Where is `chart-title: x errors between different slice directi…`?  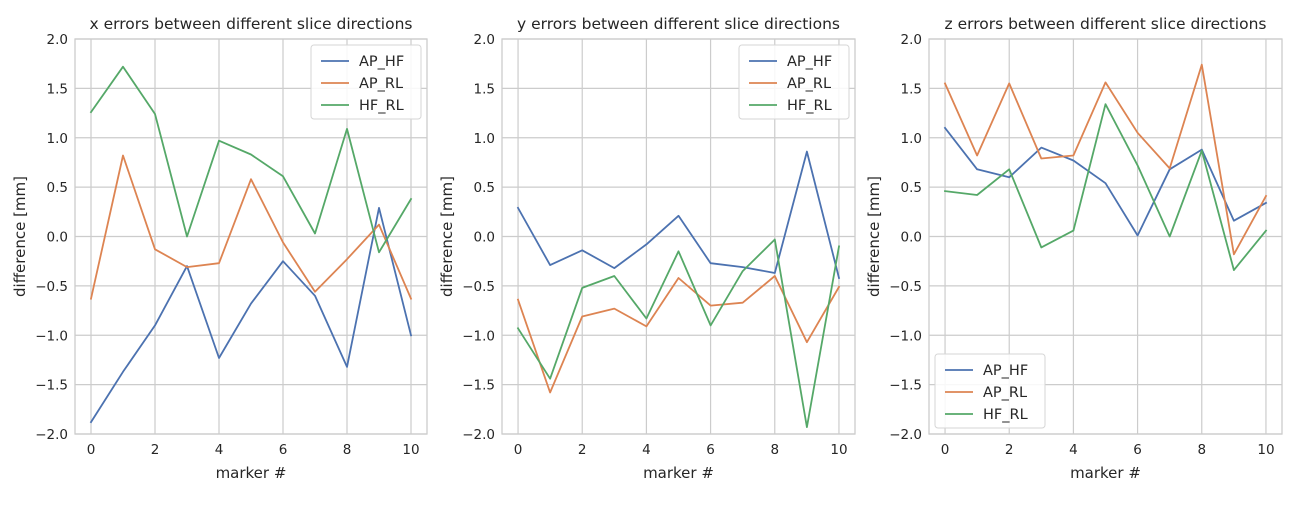 chart-title: x errors between different slice directi… is located at coordinates (250, 24).